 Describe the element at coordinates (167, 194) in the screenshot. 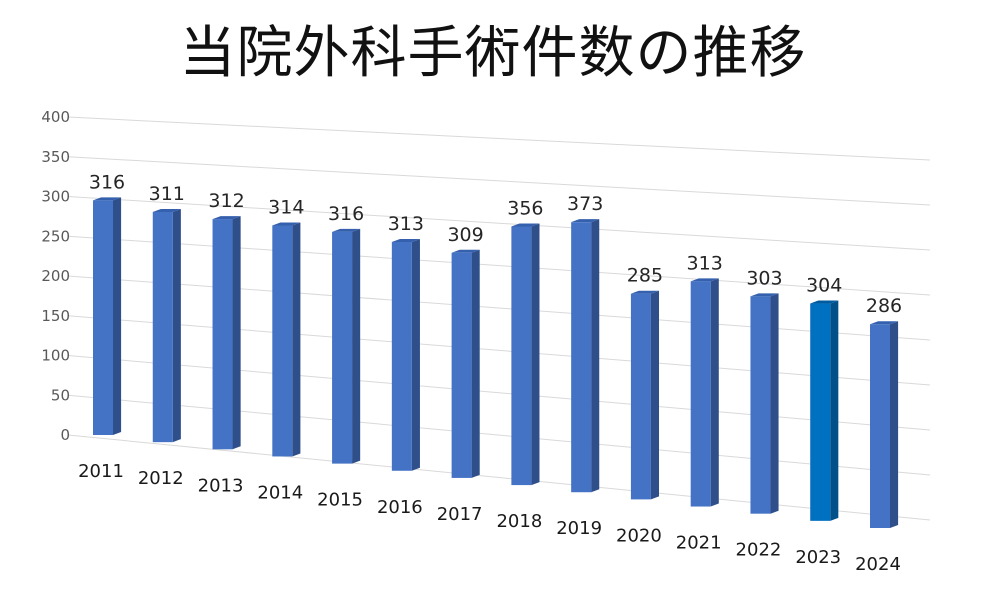

I see `data-label: 311` at that location.